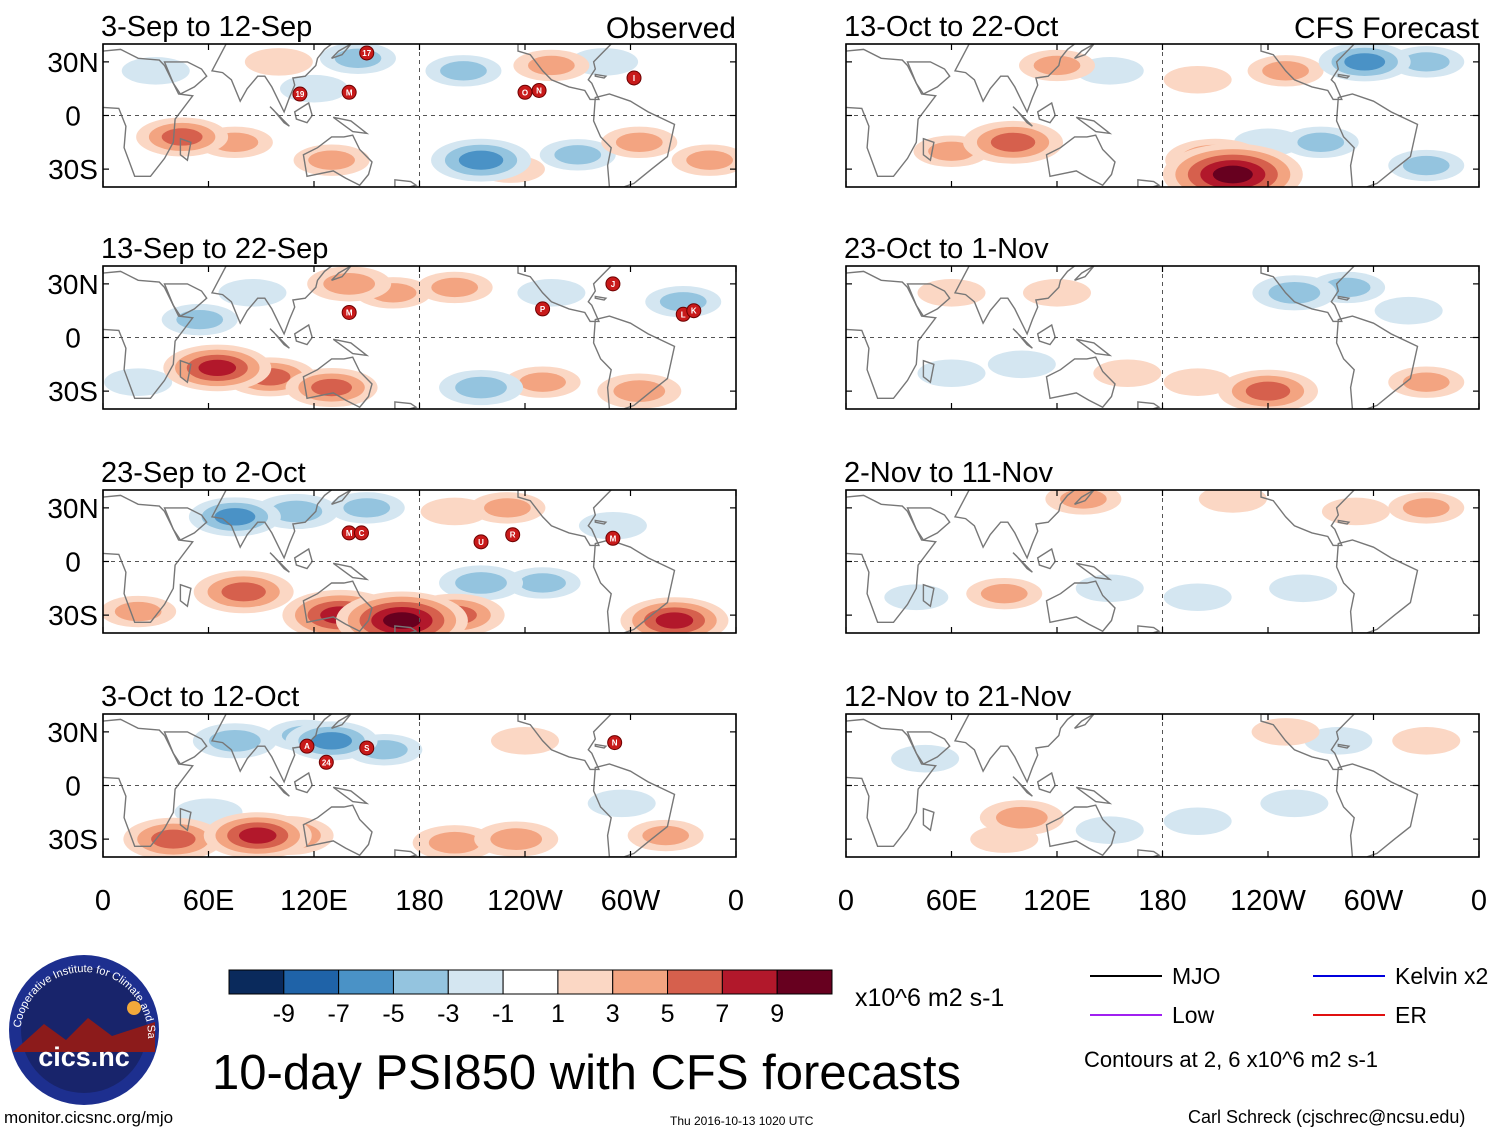 This screenshot has height=1142, width=1510. I want to click on x-axes-group: 0 60E 120E 180 120W 60W 0 0 60E 120E 180 120W 60W 0, so click(791, 901).